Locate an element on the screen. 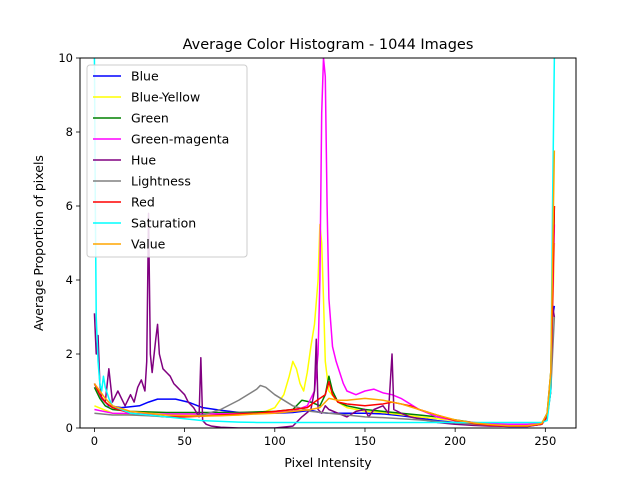 Image resolution: width=640 pixels, height=480 pixels. y-tick-label: 2 is located at coordinates (69, 354).